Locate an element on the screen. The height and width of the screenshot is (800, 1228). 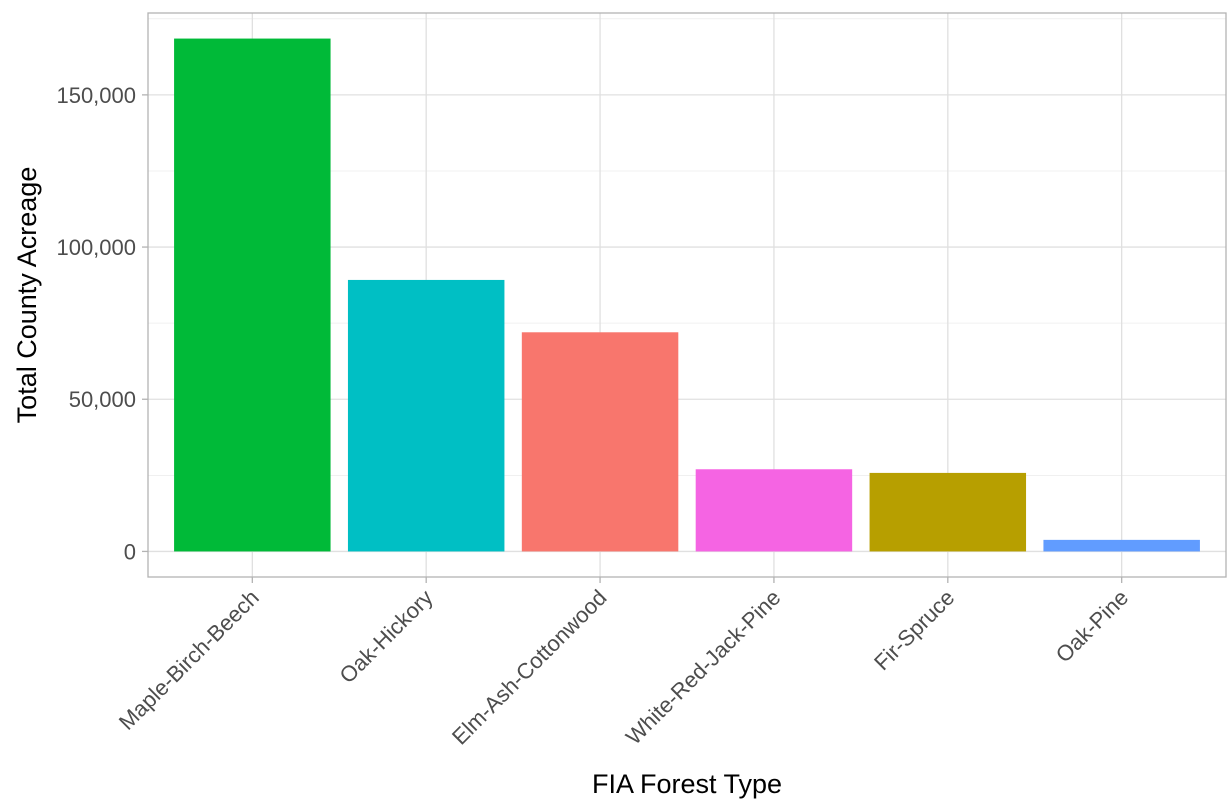
y-axis-title: Total County Acreage is located at coordinates (27, 295).